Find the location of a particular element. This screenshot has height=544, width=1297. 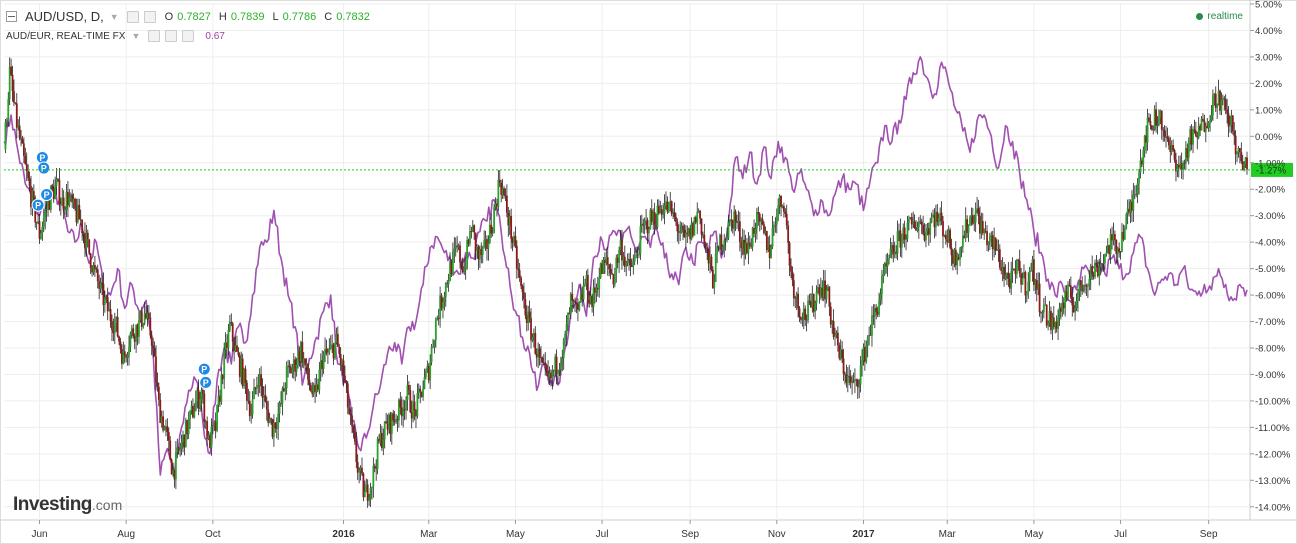

current-price-line: -1.27% is located at coordinates (648, 169).